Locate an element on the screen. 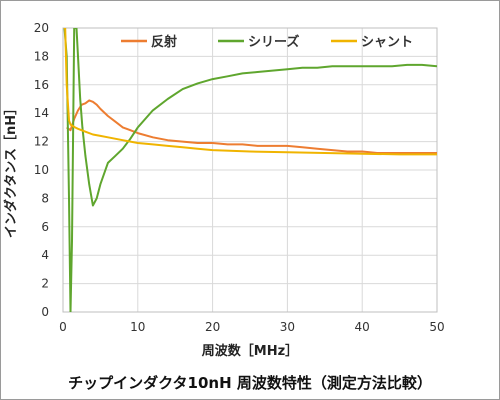 This screenshot has height=400, width=500. y-axis-title: インダクタンス［nH］ is located at coordinates (11, 170).